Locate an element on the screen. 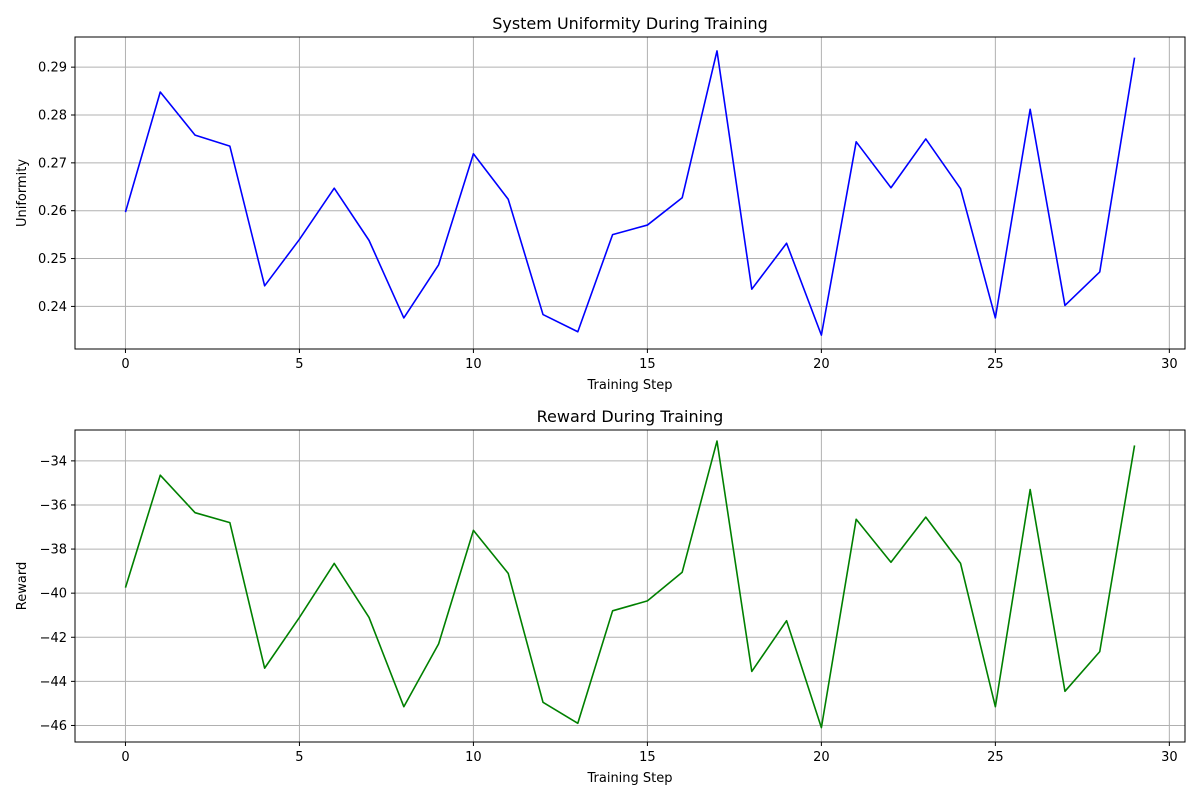  y-tick-label: −44 is located at coordinates (53, 682).